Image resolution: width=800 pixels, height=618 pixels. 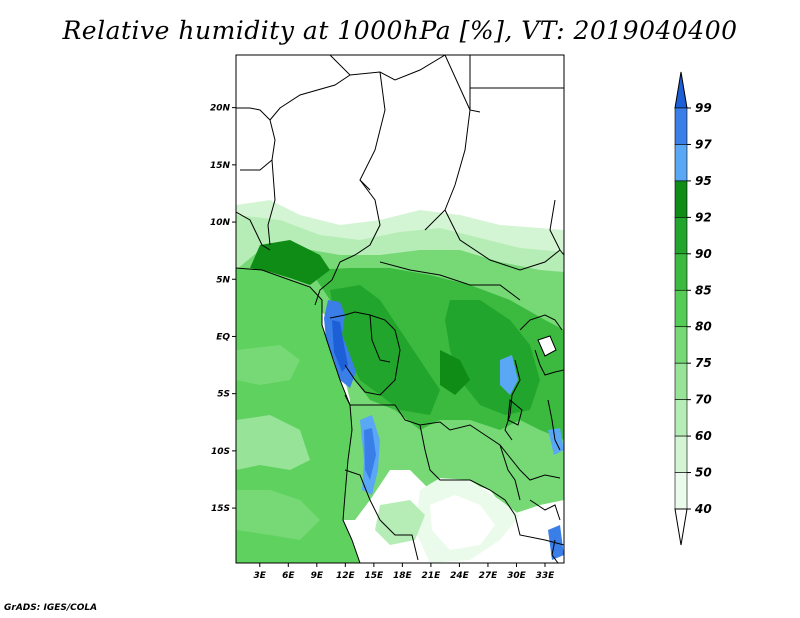 I want to click on colorbar-label: 60, so click(x=703, y=436).